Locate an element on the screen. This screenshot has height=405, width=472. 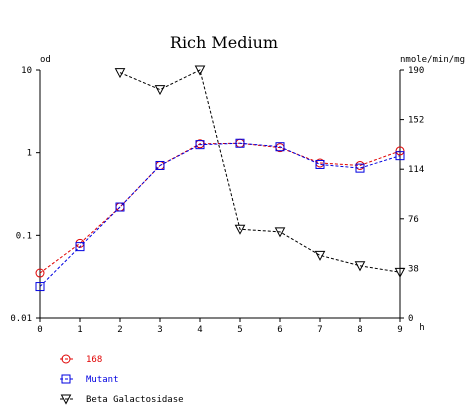
x-tick-label: 2 is located at coordinates (119, 330).